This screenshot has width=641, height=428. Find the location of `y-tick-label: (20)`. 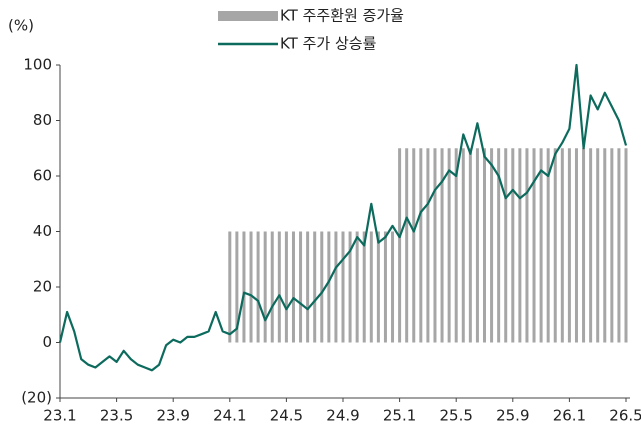

y-tick-label: (20) is located at coordinates (36, 398).